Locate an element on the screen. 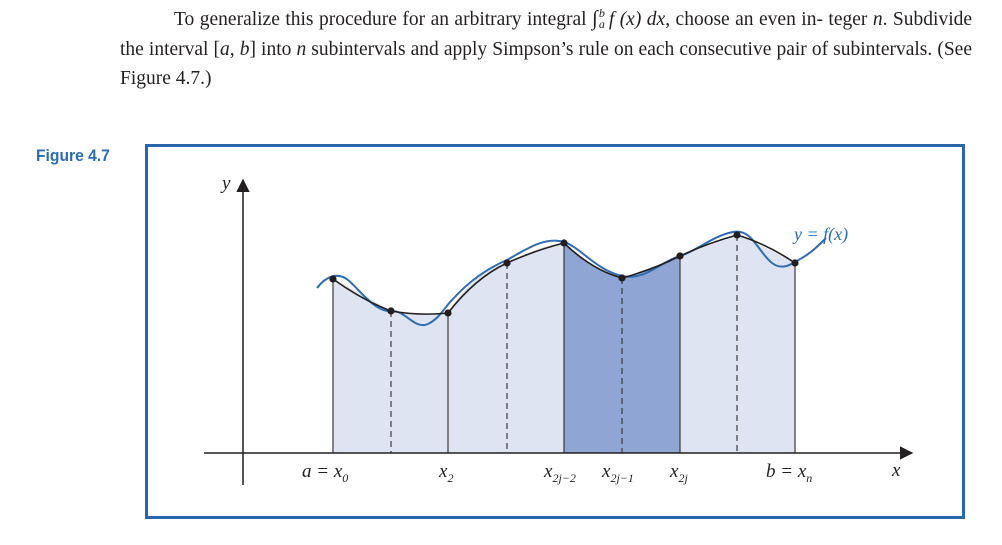 This screenshot has width=1002, height=545. curve-label: y = f(x) is located at coordinates (820, 234).